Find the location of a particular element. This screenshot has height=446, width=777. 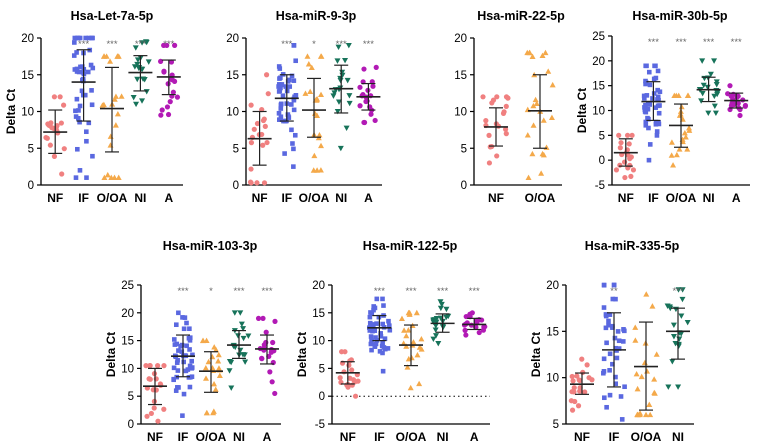

y-axis-label: Delta Ct is located at coordinates (302, 354).